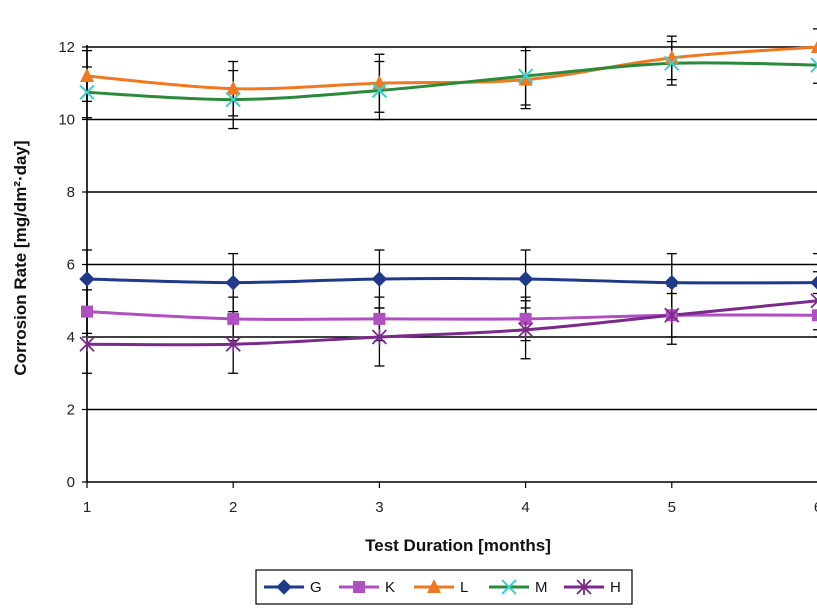  What do you see at coordinates (451, 81) in the screenshot?
I see `series-line-m` at bounding box center [451, 81].